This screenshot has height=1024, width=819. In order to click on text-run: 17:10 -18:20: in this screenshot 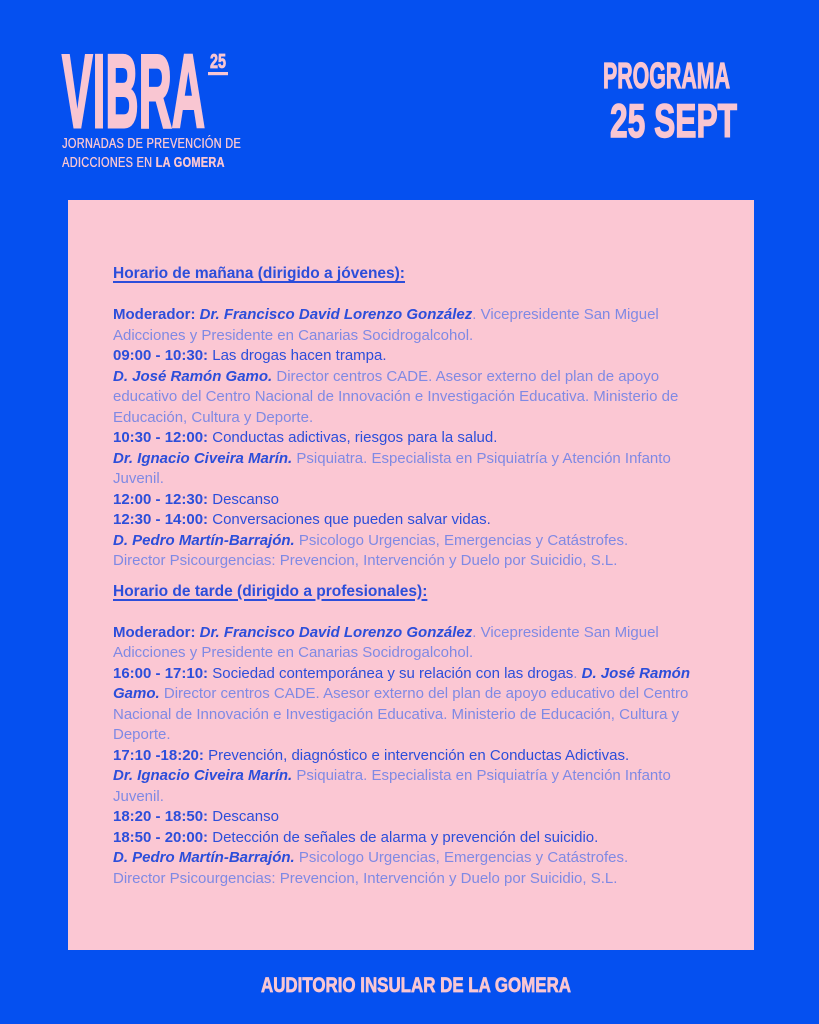, I will do `click(161, 755)`.